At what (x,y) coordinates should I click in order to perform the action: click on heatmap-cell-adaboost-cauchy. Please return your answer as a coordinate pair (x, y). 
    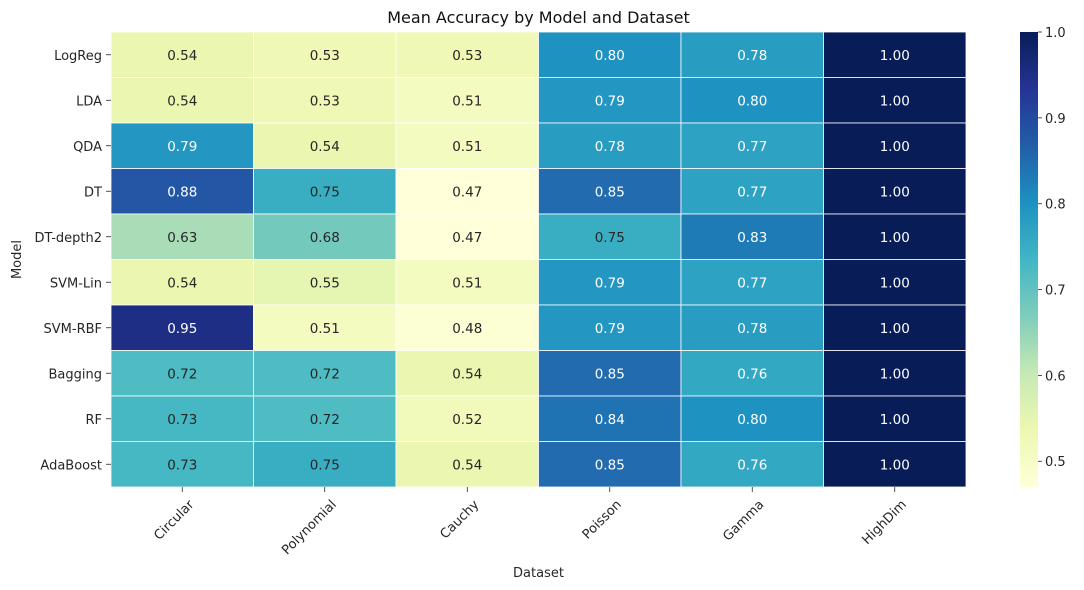
    Looking at the image, I should click on (467, 464).